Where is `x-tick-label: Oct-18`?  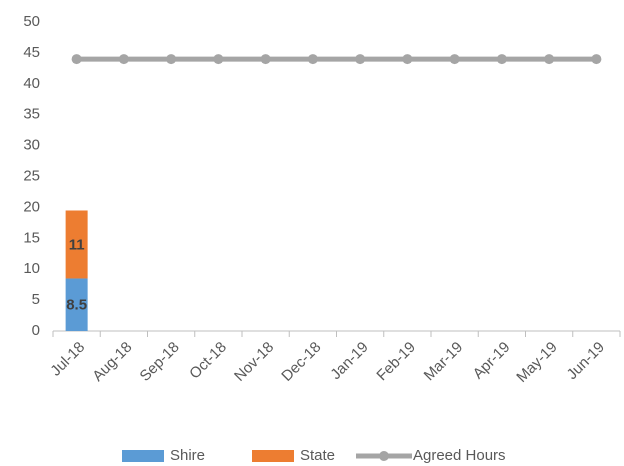 x-tick-label: Oct-18 is located at coordinates (208, 361).